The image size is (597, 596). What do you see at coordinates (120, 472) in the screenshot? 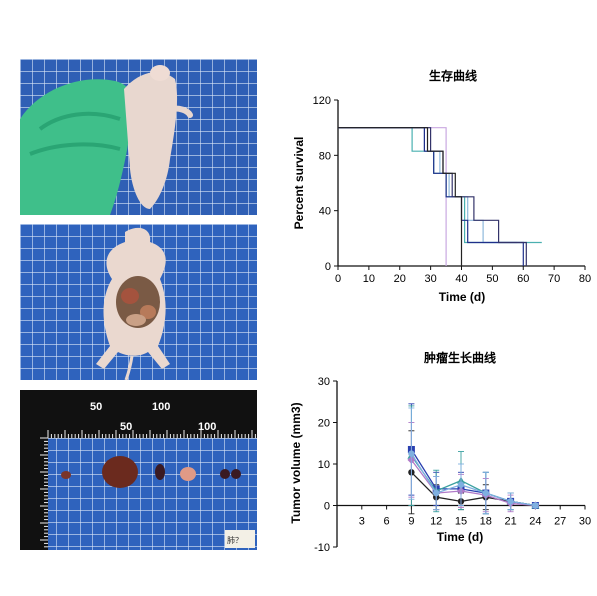
I see `organ-liver` at bounding box center [120, 472].